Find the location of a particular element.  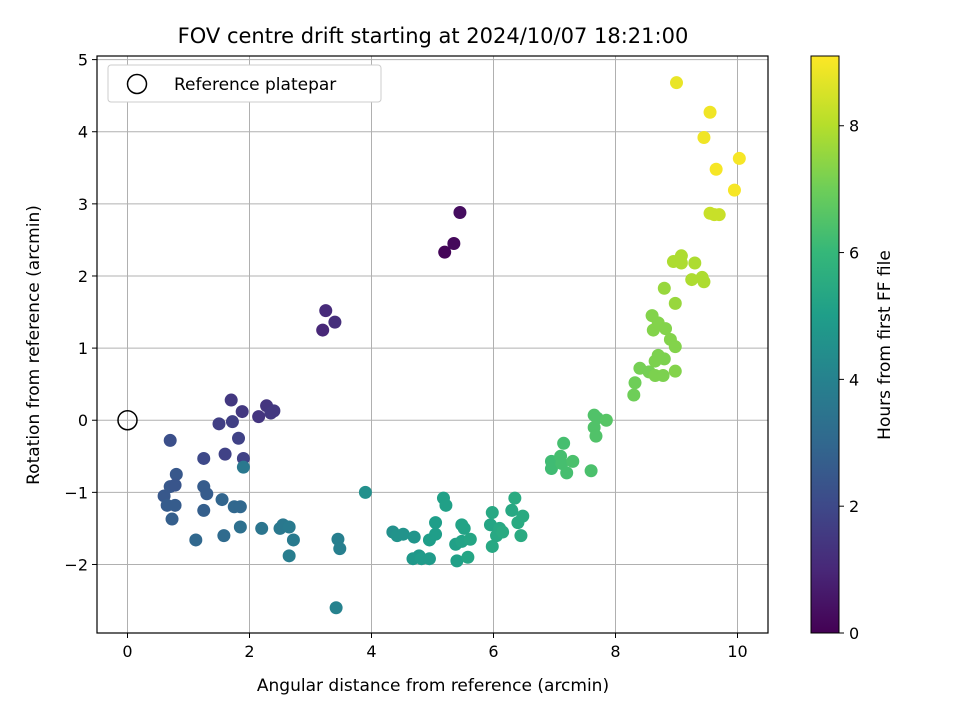

y-tick-label: 0 is located at coordinates (83, 420).